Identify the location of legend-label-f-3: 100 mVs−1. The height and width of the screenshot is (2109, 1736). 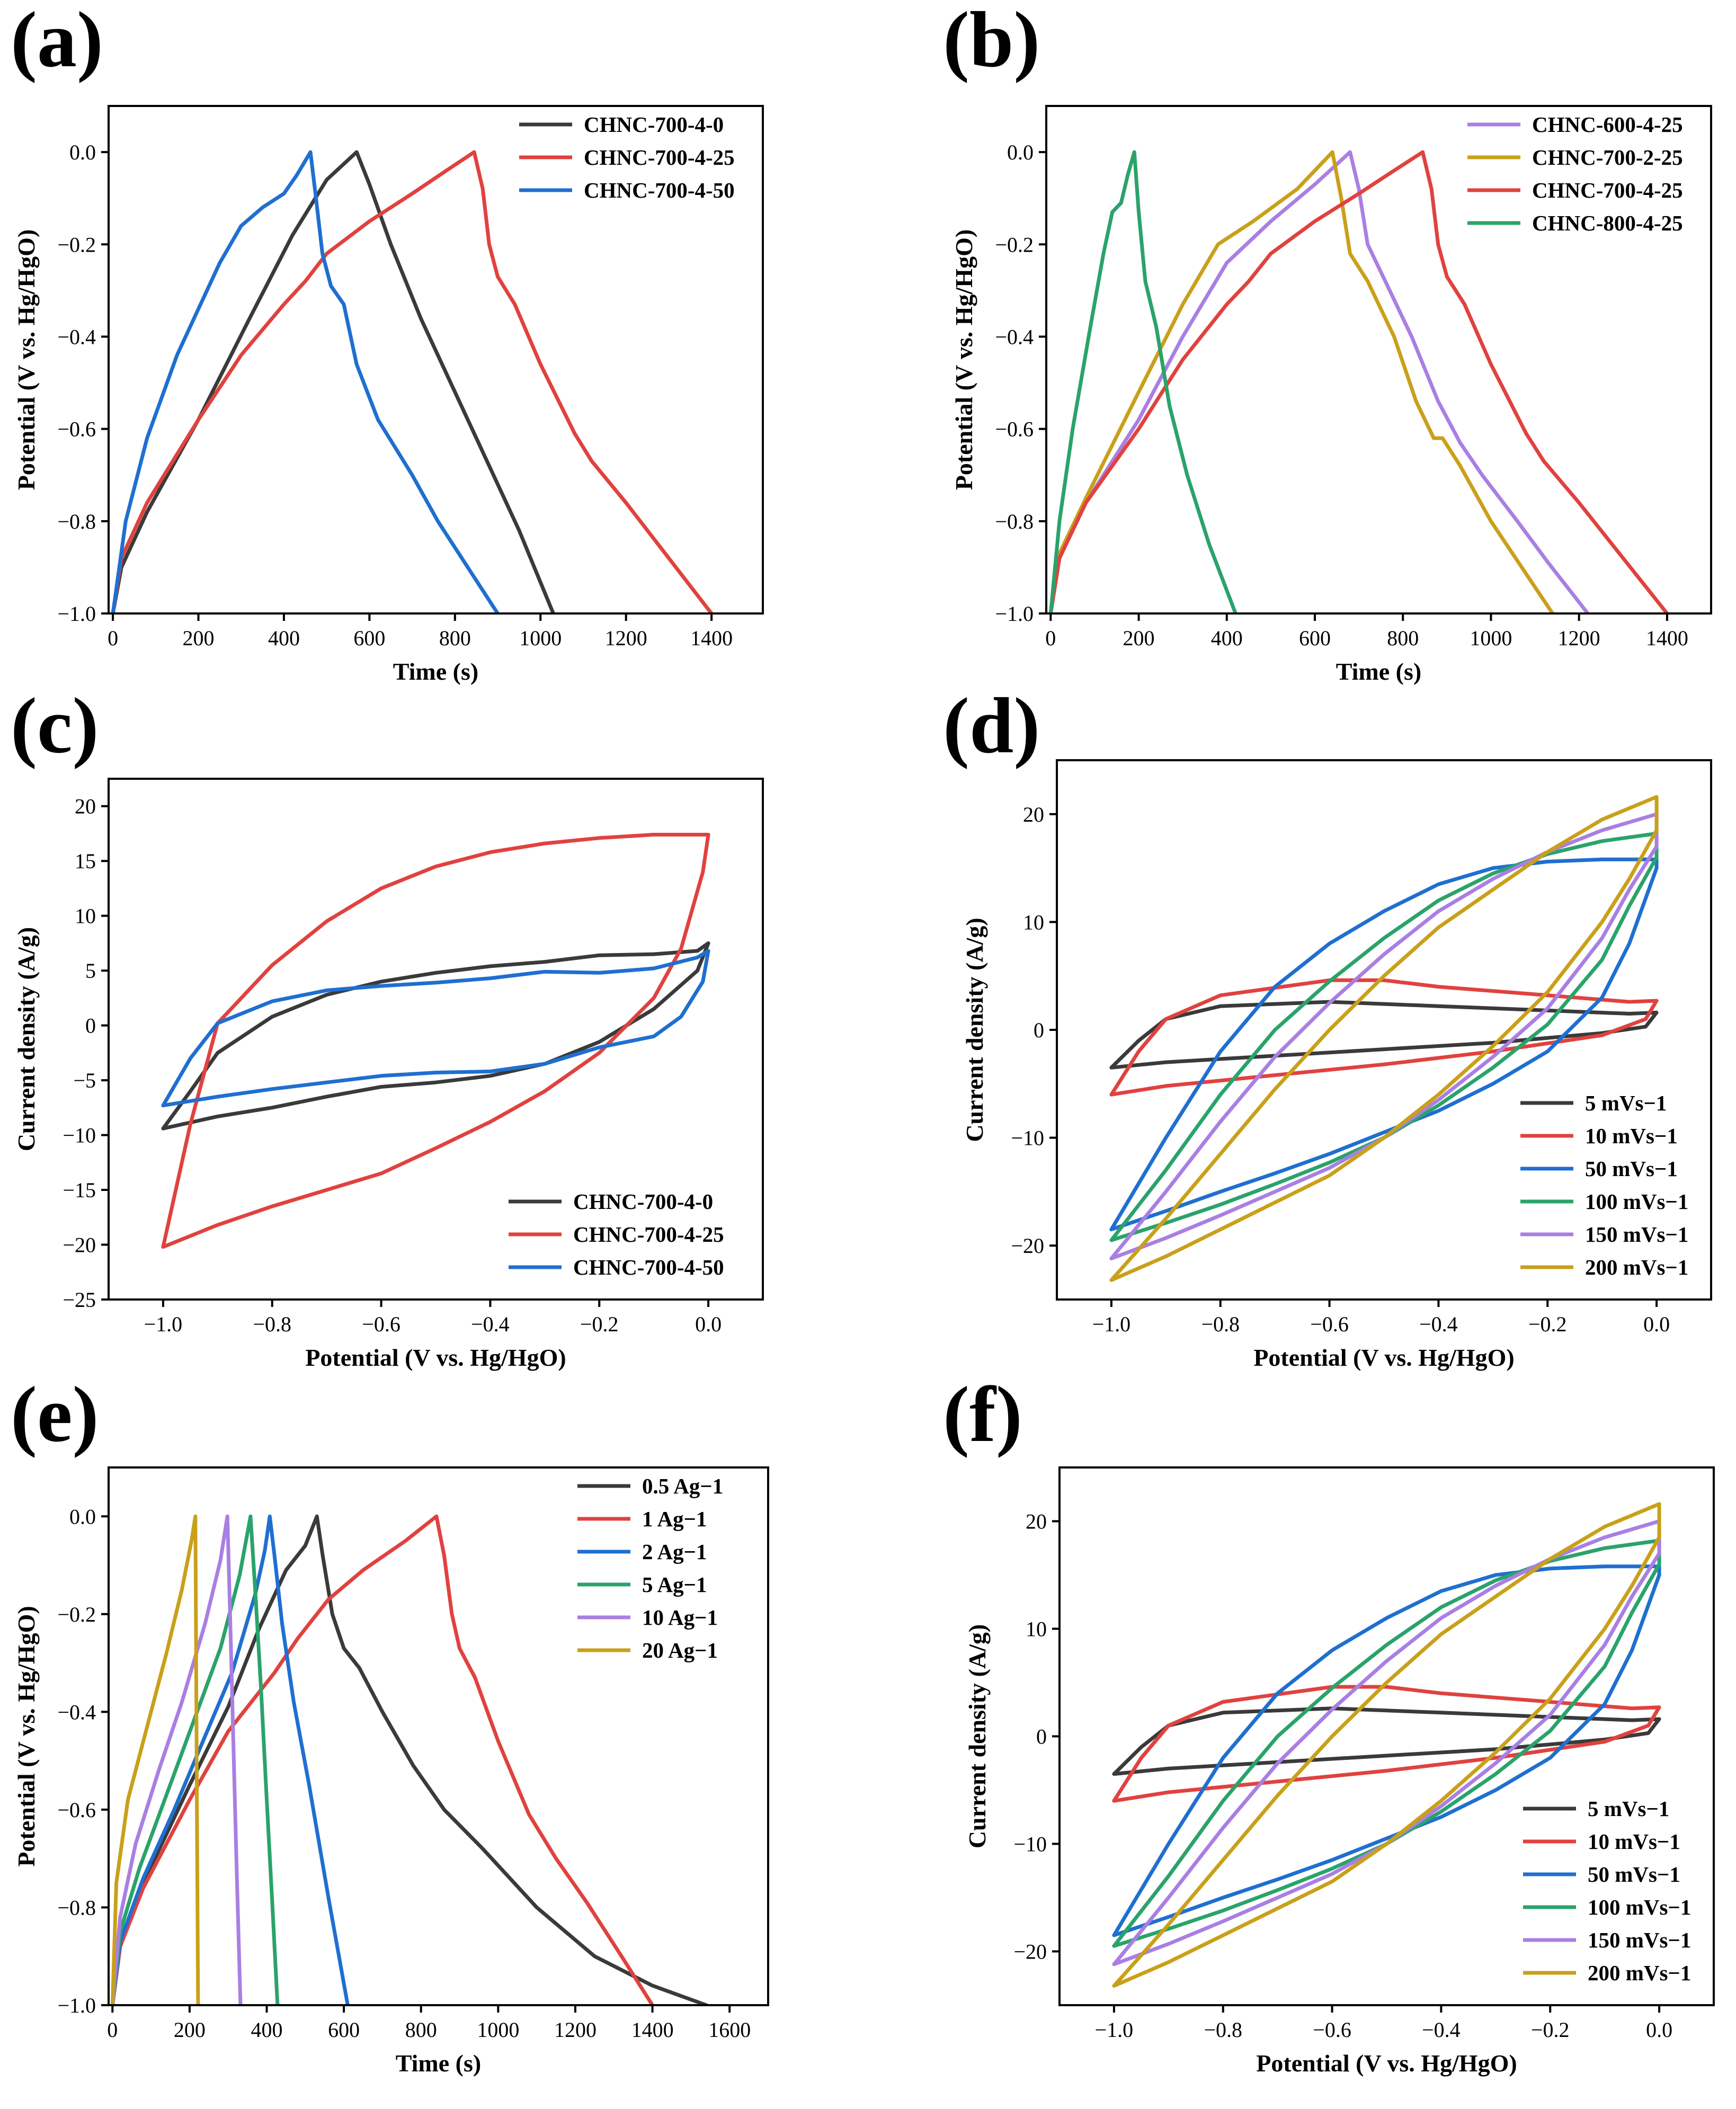
(1639, 1907).